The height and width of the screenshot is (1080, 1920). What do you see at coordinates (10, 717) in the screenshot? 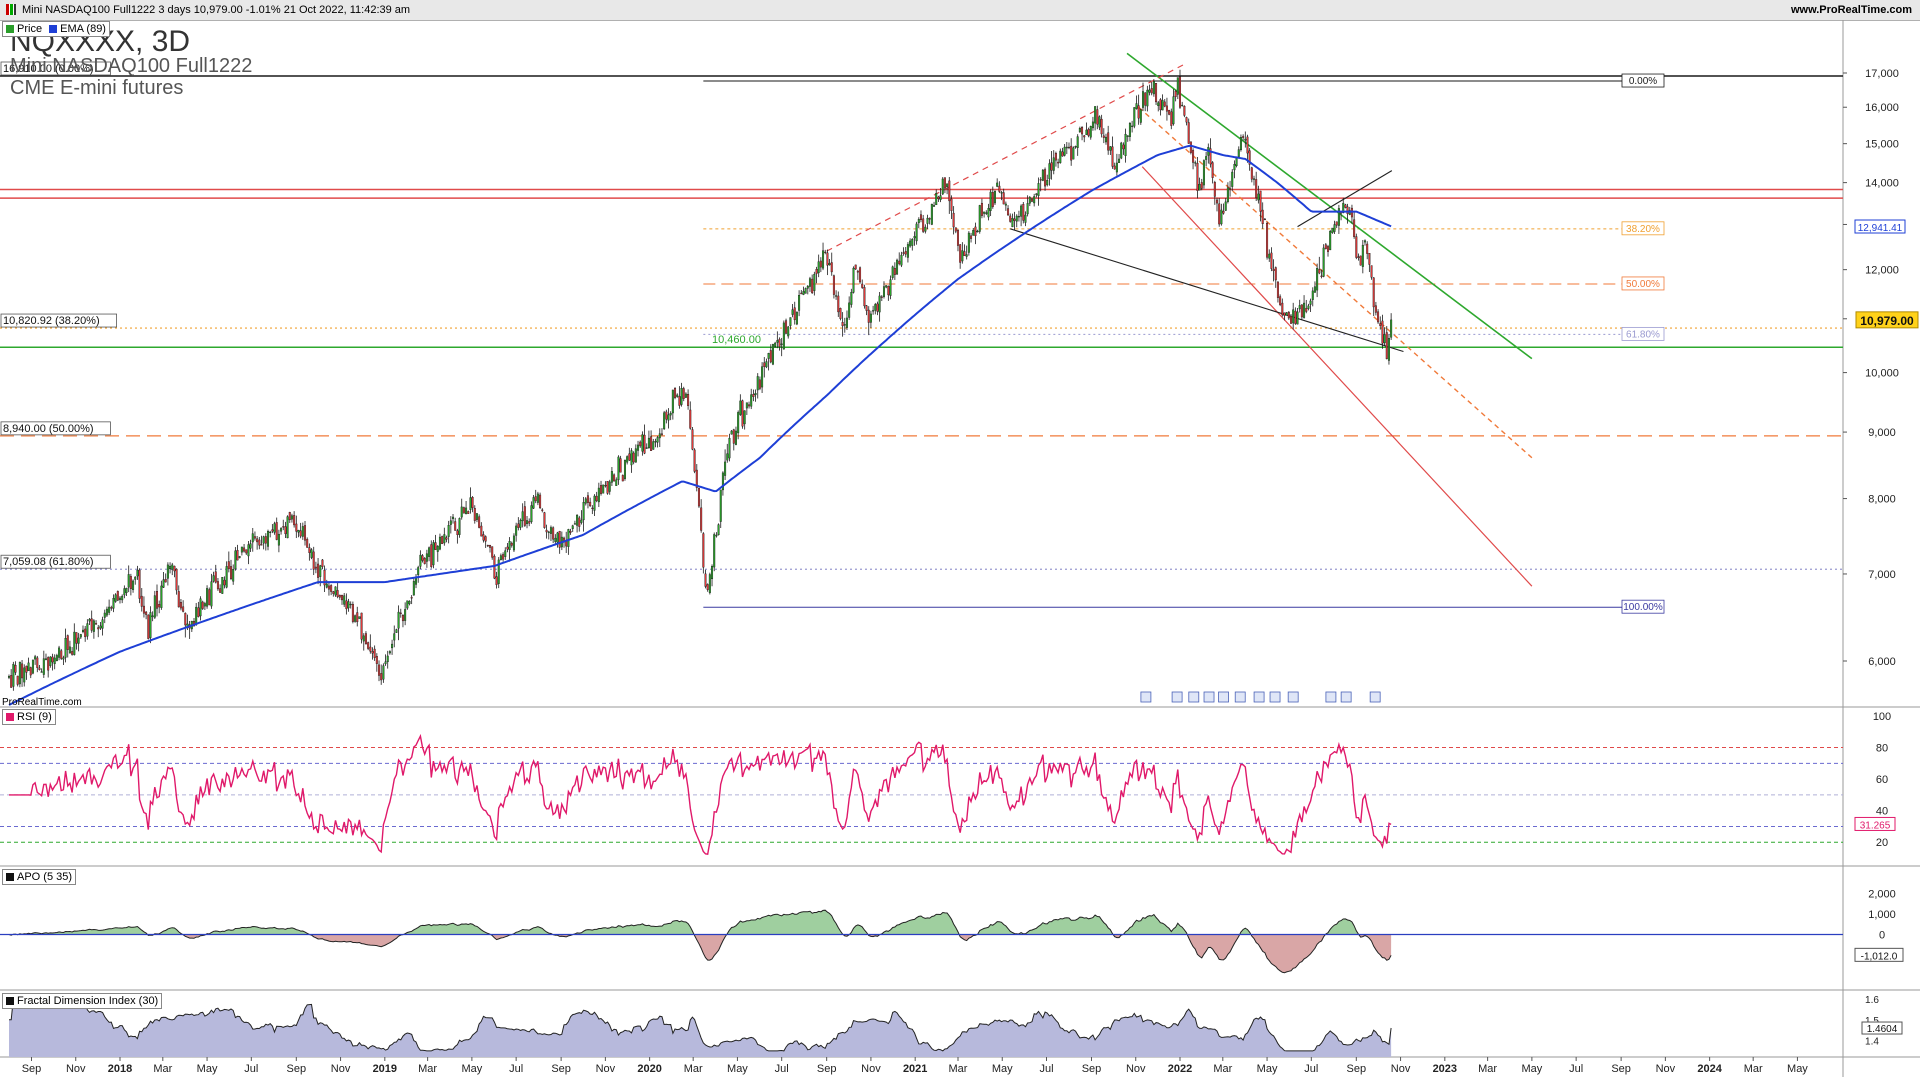
I see `rsi-swatch-icon` at bounding box center [10, 717].